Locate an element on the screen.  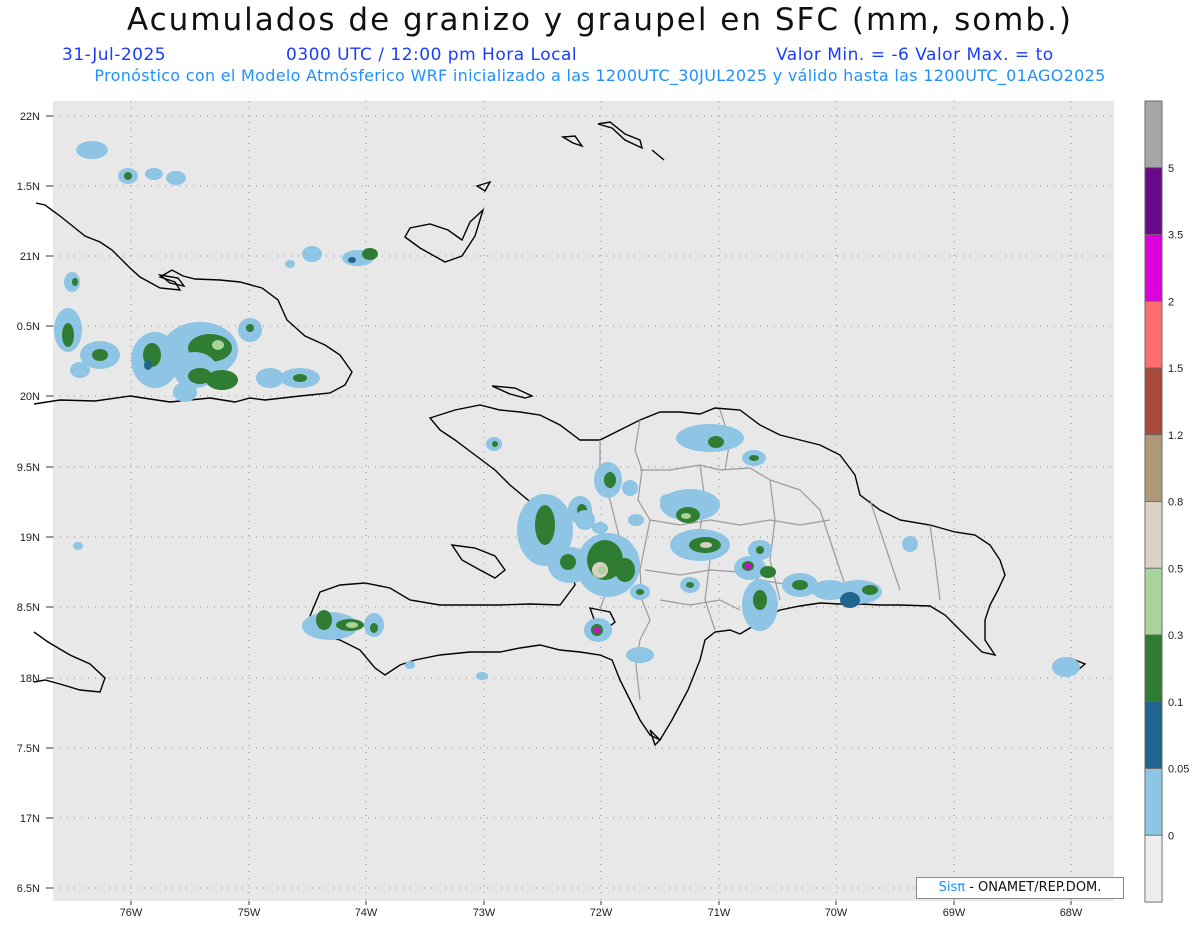
lat-label: 0.5N is located at coordinates (28, 327).